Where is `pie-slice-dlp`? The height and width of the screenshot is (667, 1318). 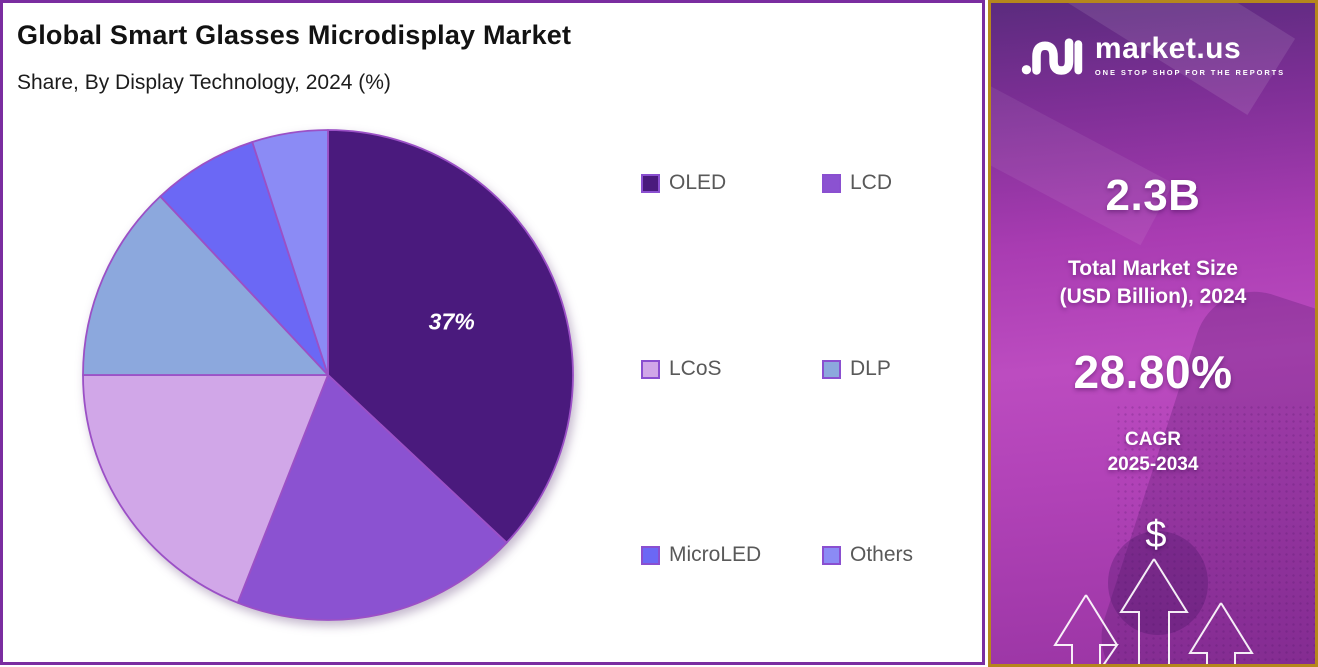 pie-slice-dlp is located at coordinates (205, 285).